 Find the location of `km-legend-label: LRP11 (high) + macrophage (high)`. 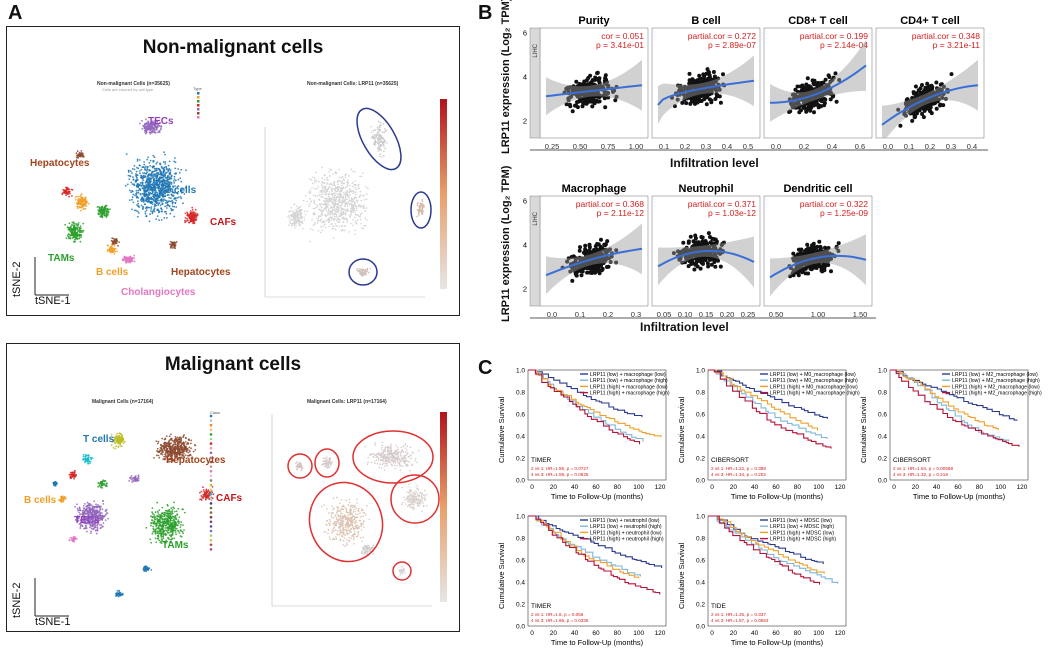

km-legend-label: LRP11 (high) + macrophage (high) is located at coordinates (630, 394).